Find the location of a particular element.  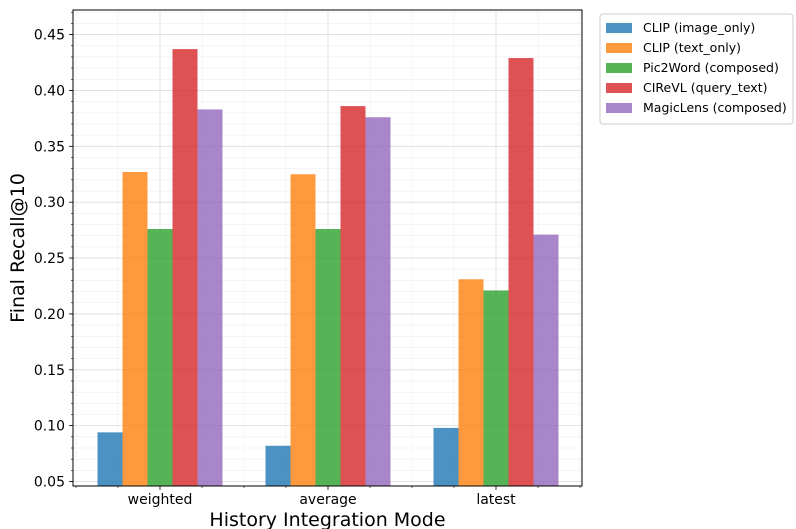

x-tick-label: latest is located at coordinates (496, 500).